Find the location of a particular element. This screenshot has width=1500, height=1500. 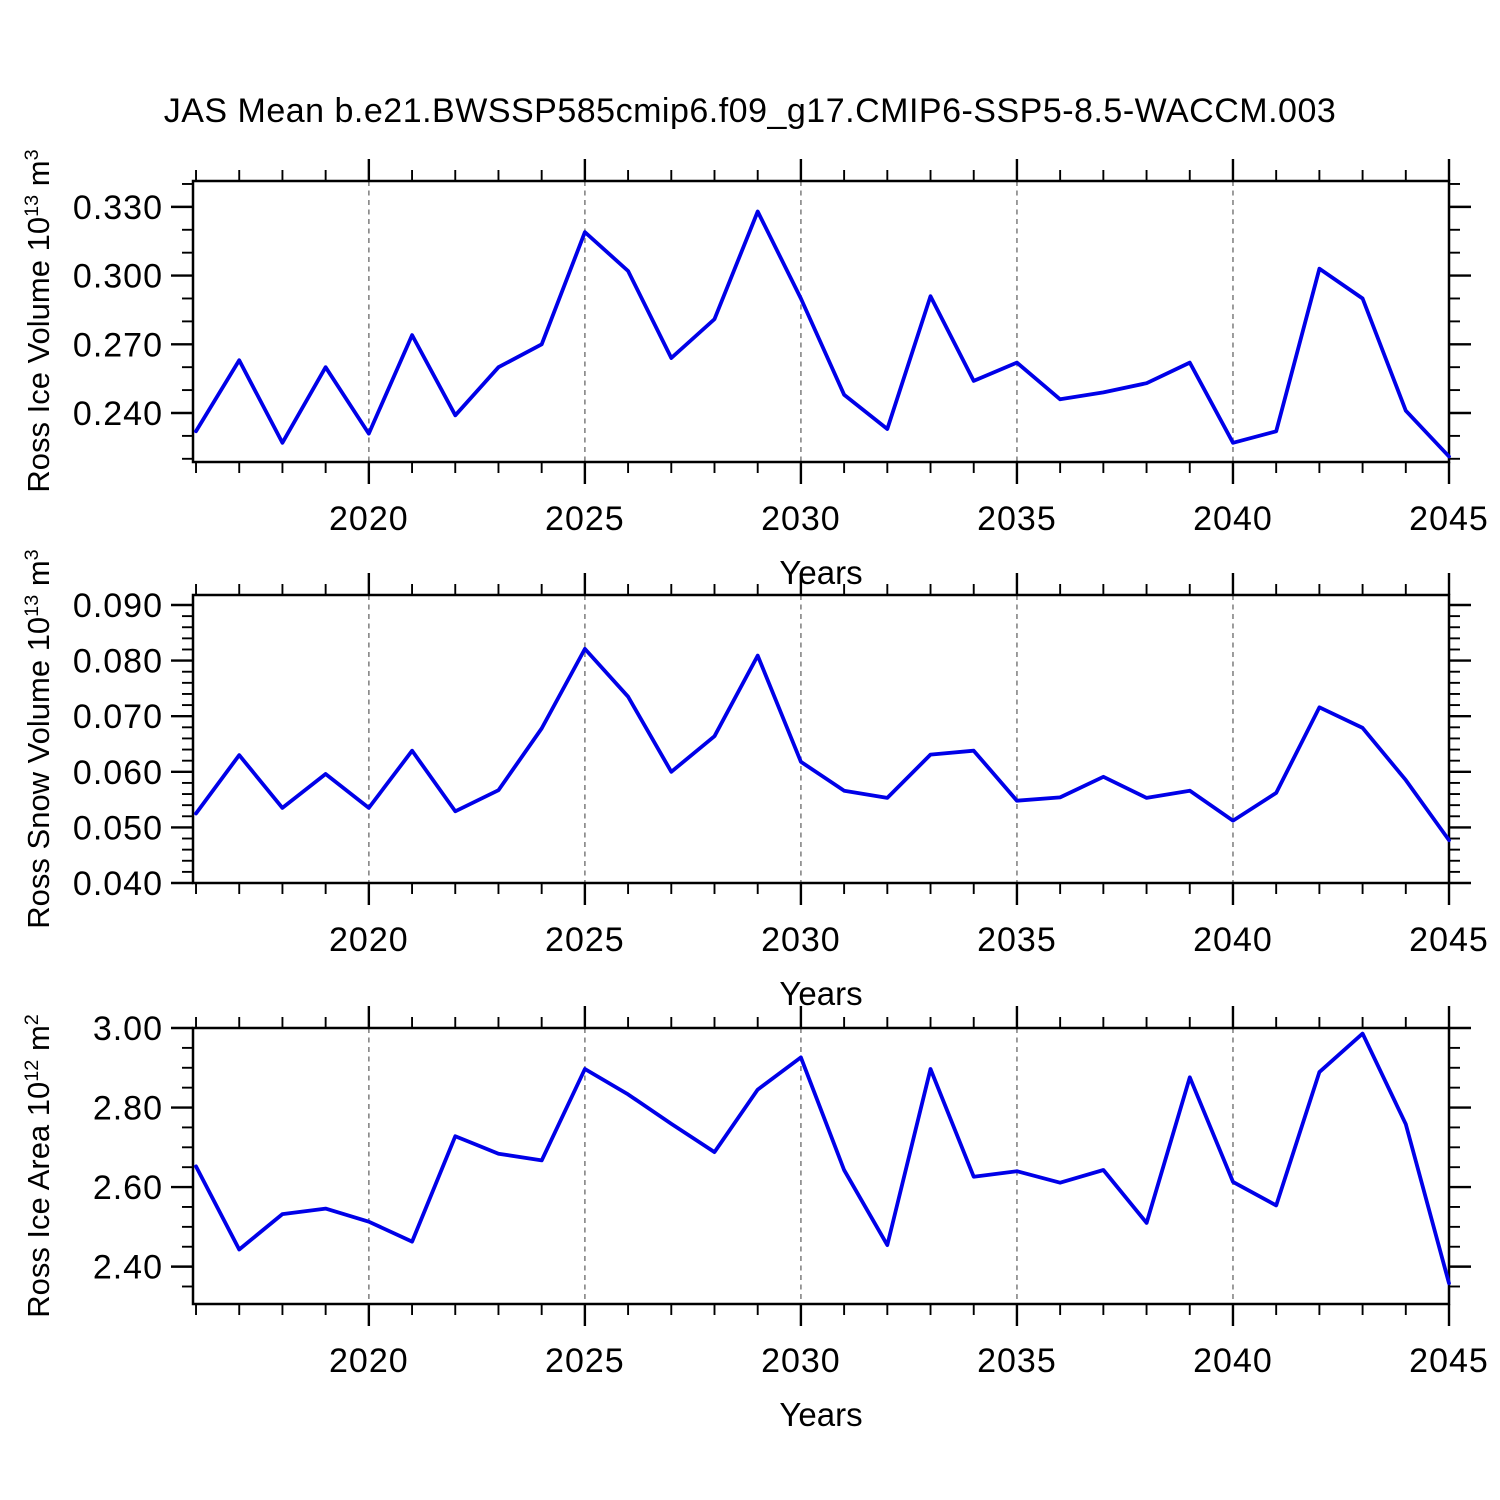

y-axis-title-ross-ice-volume: Ross Ice Volume 1013 m3 is located at coordinates (39, 320).